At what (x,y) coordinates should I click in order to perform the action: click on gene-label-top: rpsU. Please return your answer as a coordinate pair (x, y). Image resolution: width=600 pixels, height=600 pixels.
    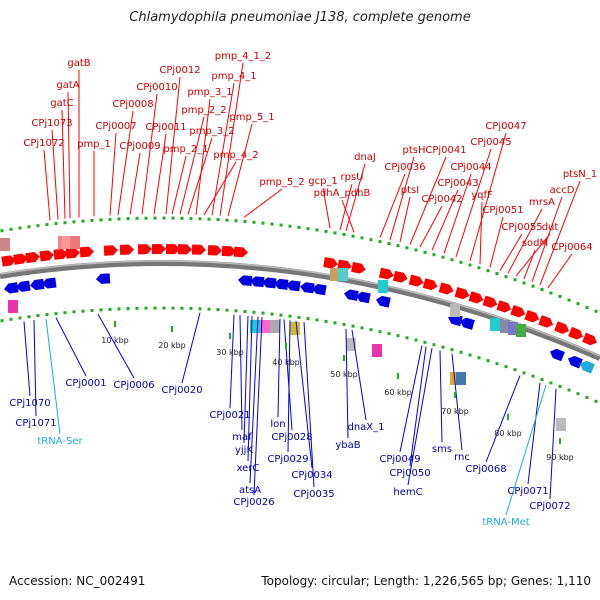
    Looking at the image, I should click on (352, 177).